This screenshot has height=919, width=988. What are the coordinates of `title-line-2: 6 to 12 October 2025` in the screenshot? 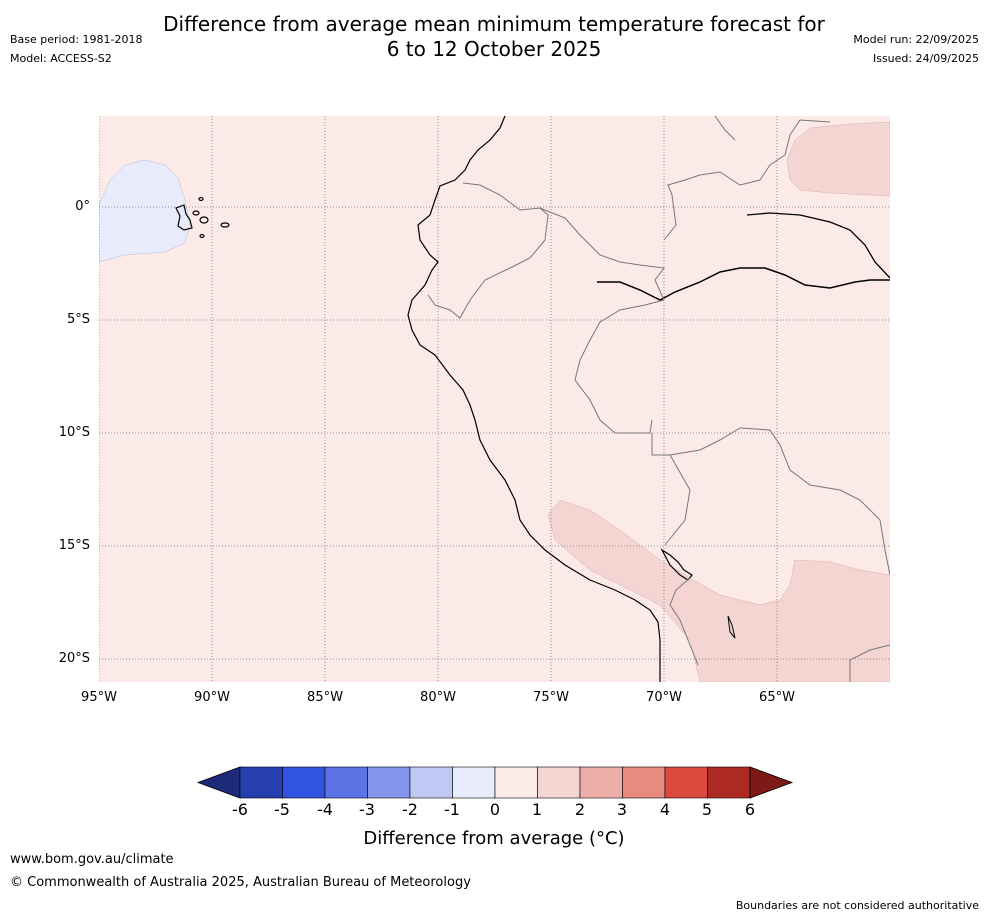 It's located at (494, 49).